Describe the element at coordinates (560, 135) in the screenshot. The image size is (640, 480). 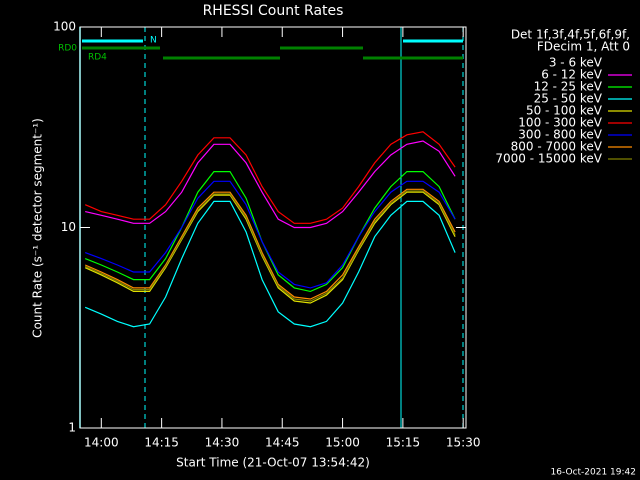
I see `legend-label: 300 - 800 keV` at that location.